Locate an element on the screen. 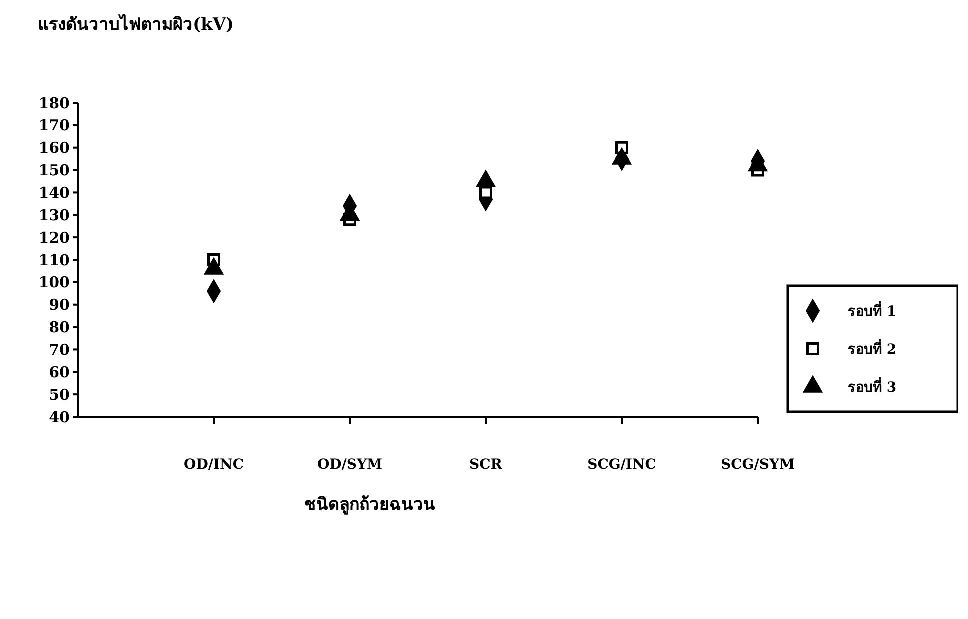 This screenshot has height=619, width=968. x-tick-label: SCG/INC is located at coordinates (622, 465).